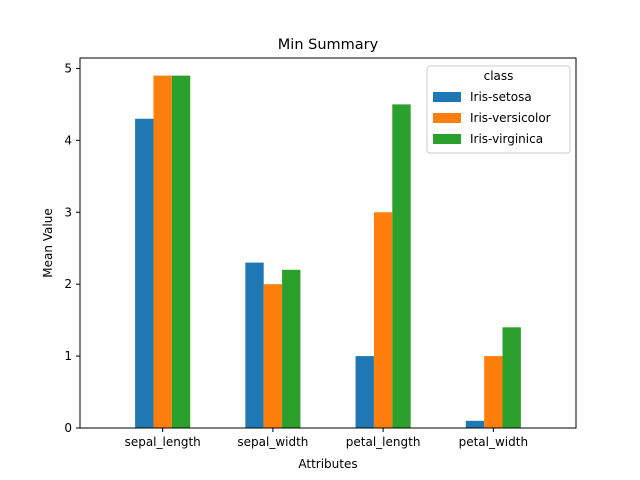 Image resolution: width=640 pixels, height=480 pixels. I want to click on y-axis-ticks: 0 1 2 3 4 5, so click(72, 248).